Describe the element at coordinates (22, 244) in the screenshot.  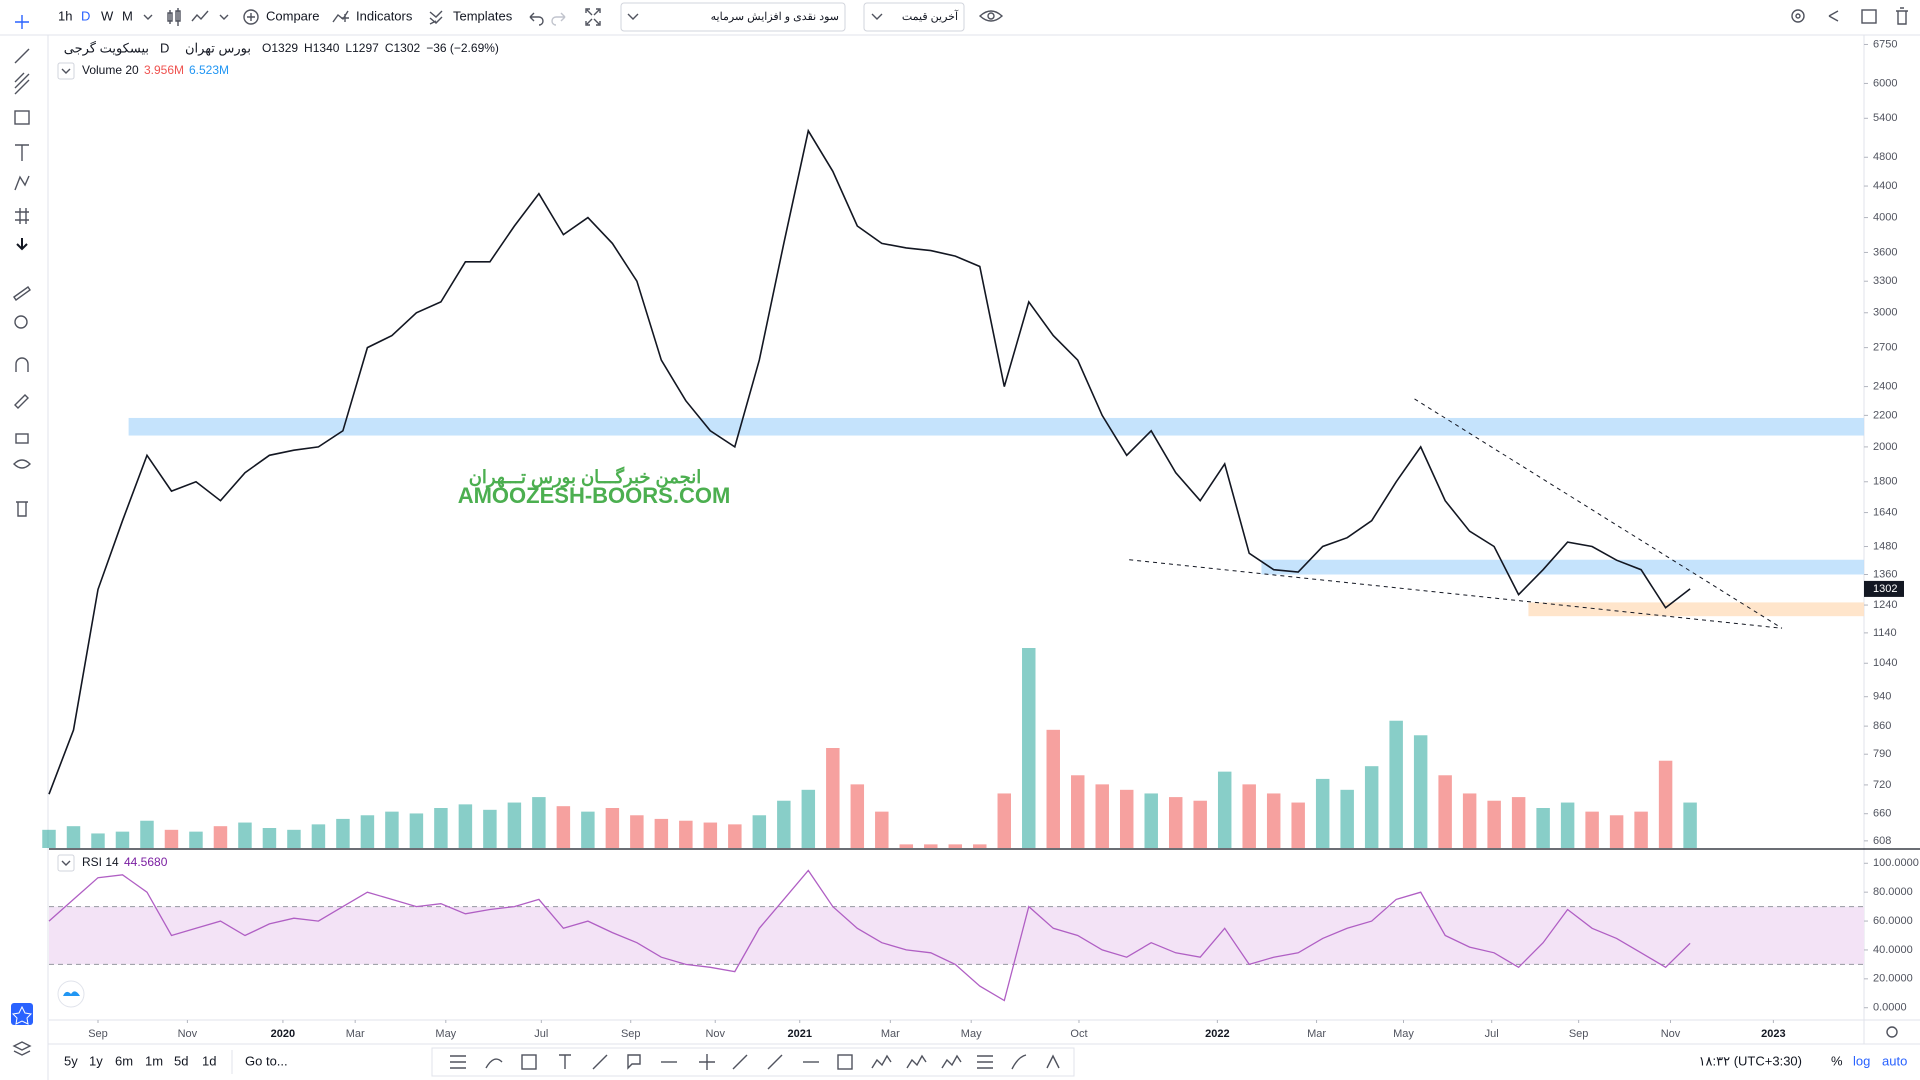
I see `arrow-tool` at that location.